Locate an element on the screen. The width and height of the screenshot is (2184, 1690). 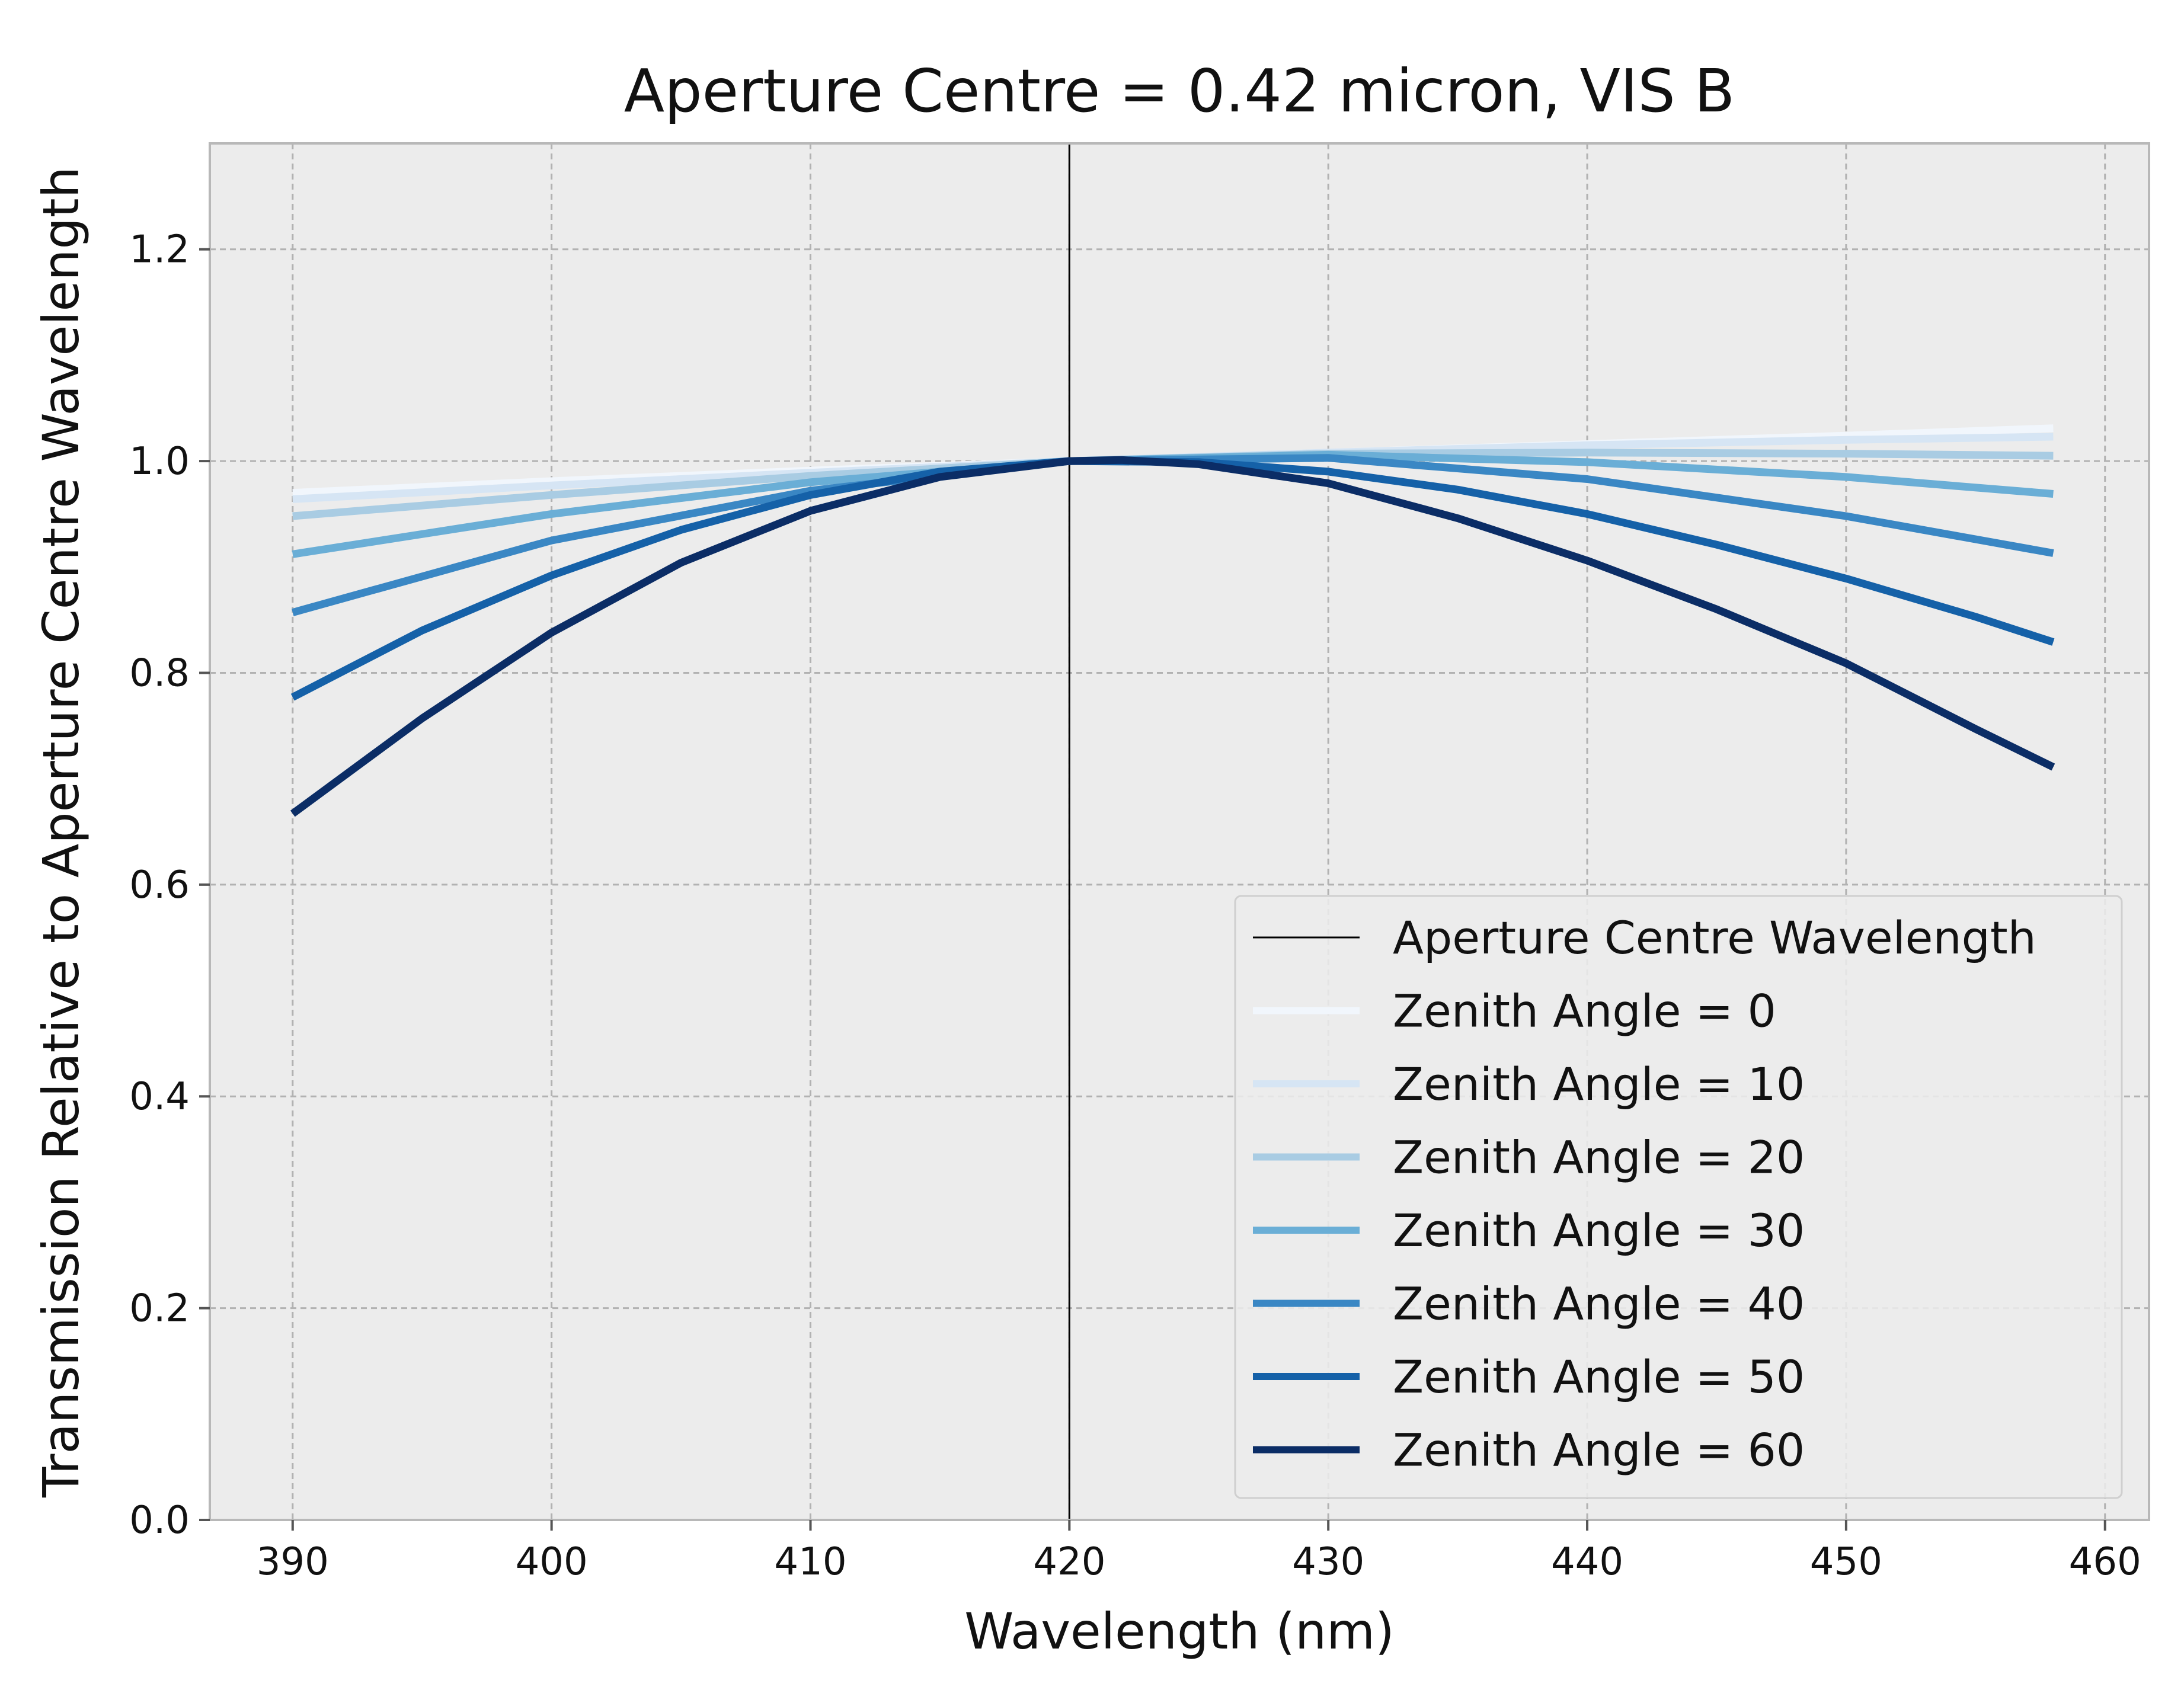
y-tick-label: 1.2 is located at coordinates (160, 250).